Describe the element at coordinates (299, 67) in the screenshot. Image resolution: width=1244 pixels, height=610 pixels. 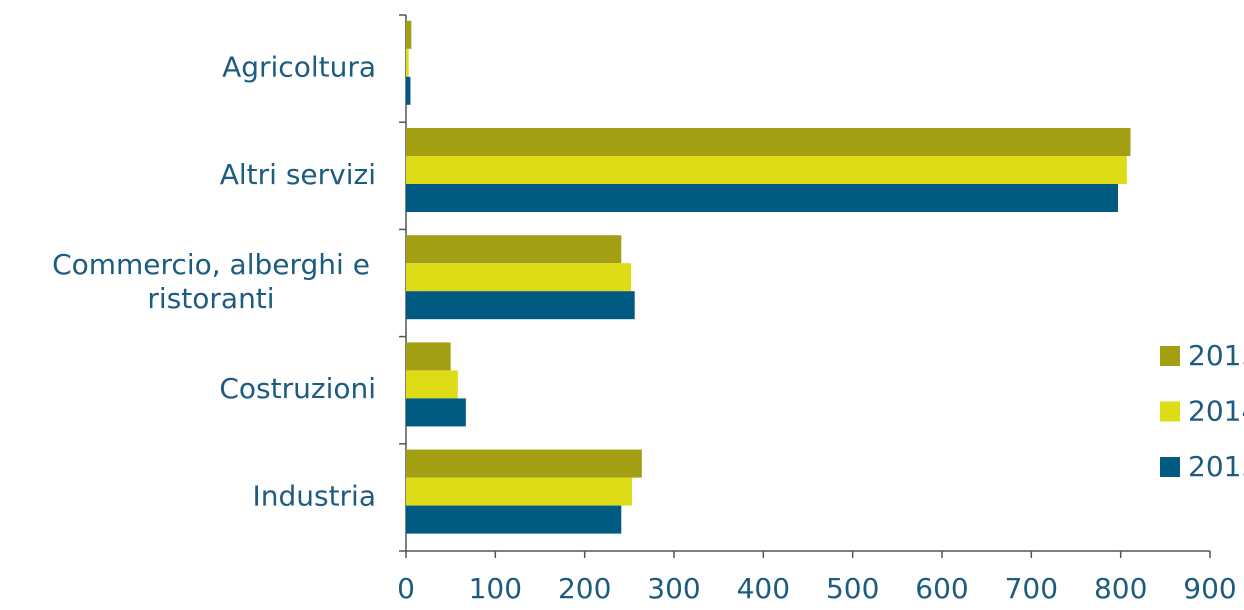
I see `category-label: Agricoltura` at that location.